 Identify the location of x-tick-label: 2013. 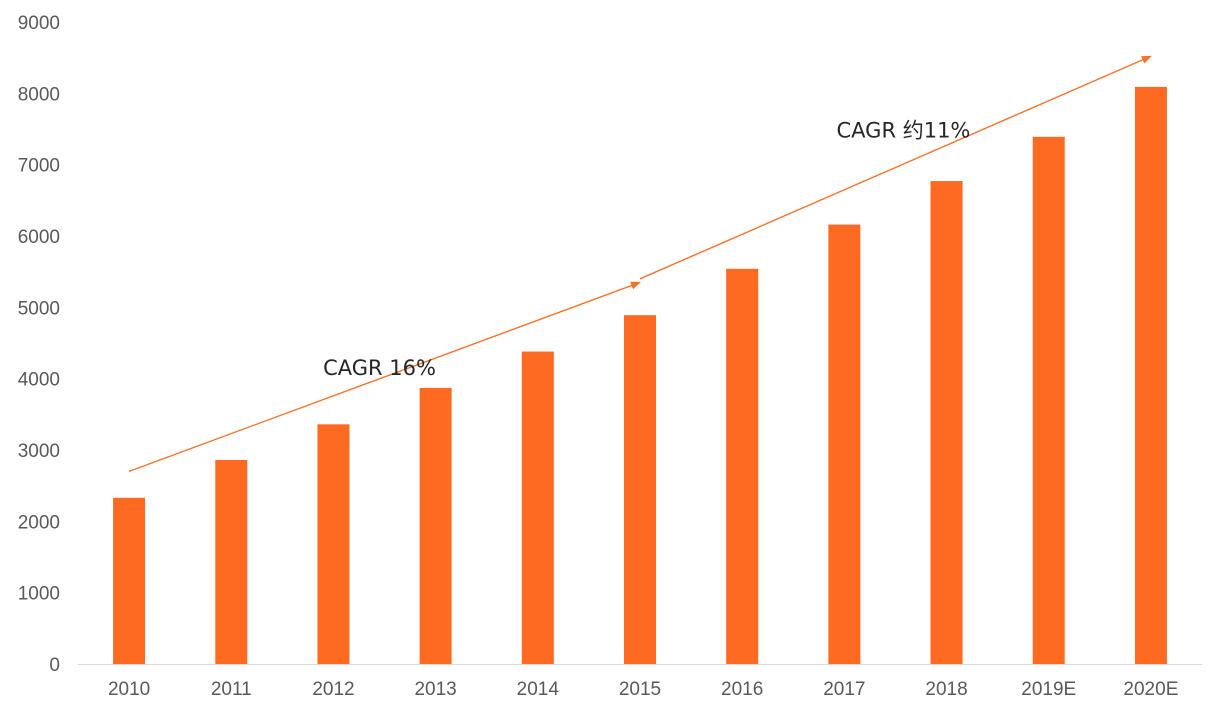
(435, 689).